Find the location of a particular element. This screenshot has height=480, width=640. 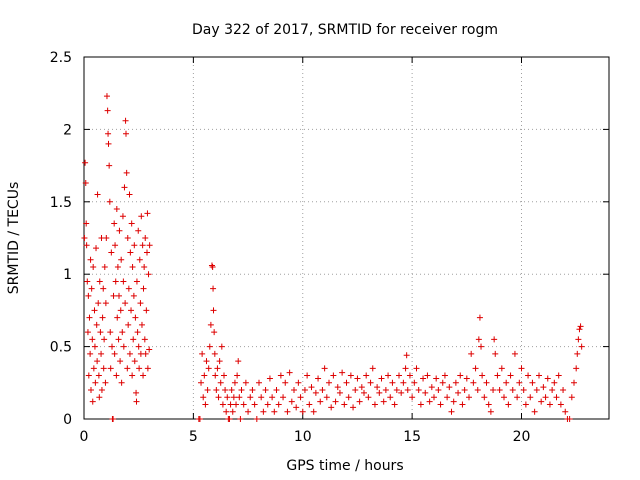

x-tick-label: 5 is located at coordinates (193, 437).